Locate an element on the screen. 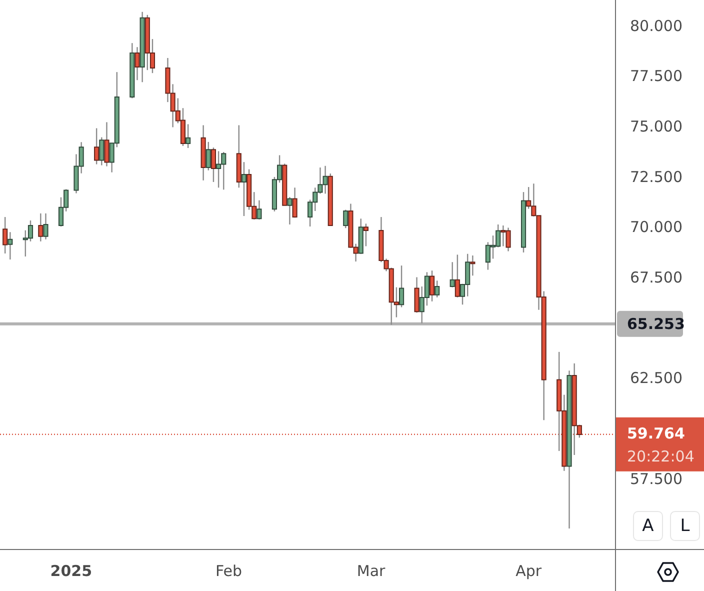 Image resolution: width=704 pixels, height=591 pixels. y-tick-label: 70.000 is located at coordinates (656, 227).